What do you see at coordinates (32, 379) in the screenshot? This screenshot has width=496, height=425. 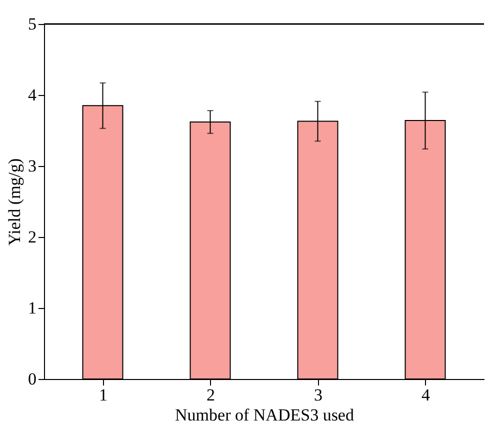 I see `y-tick-label: 0` at bounding box center [32, 379].